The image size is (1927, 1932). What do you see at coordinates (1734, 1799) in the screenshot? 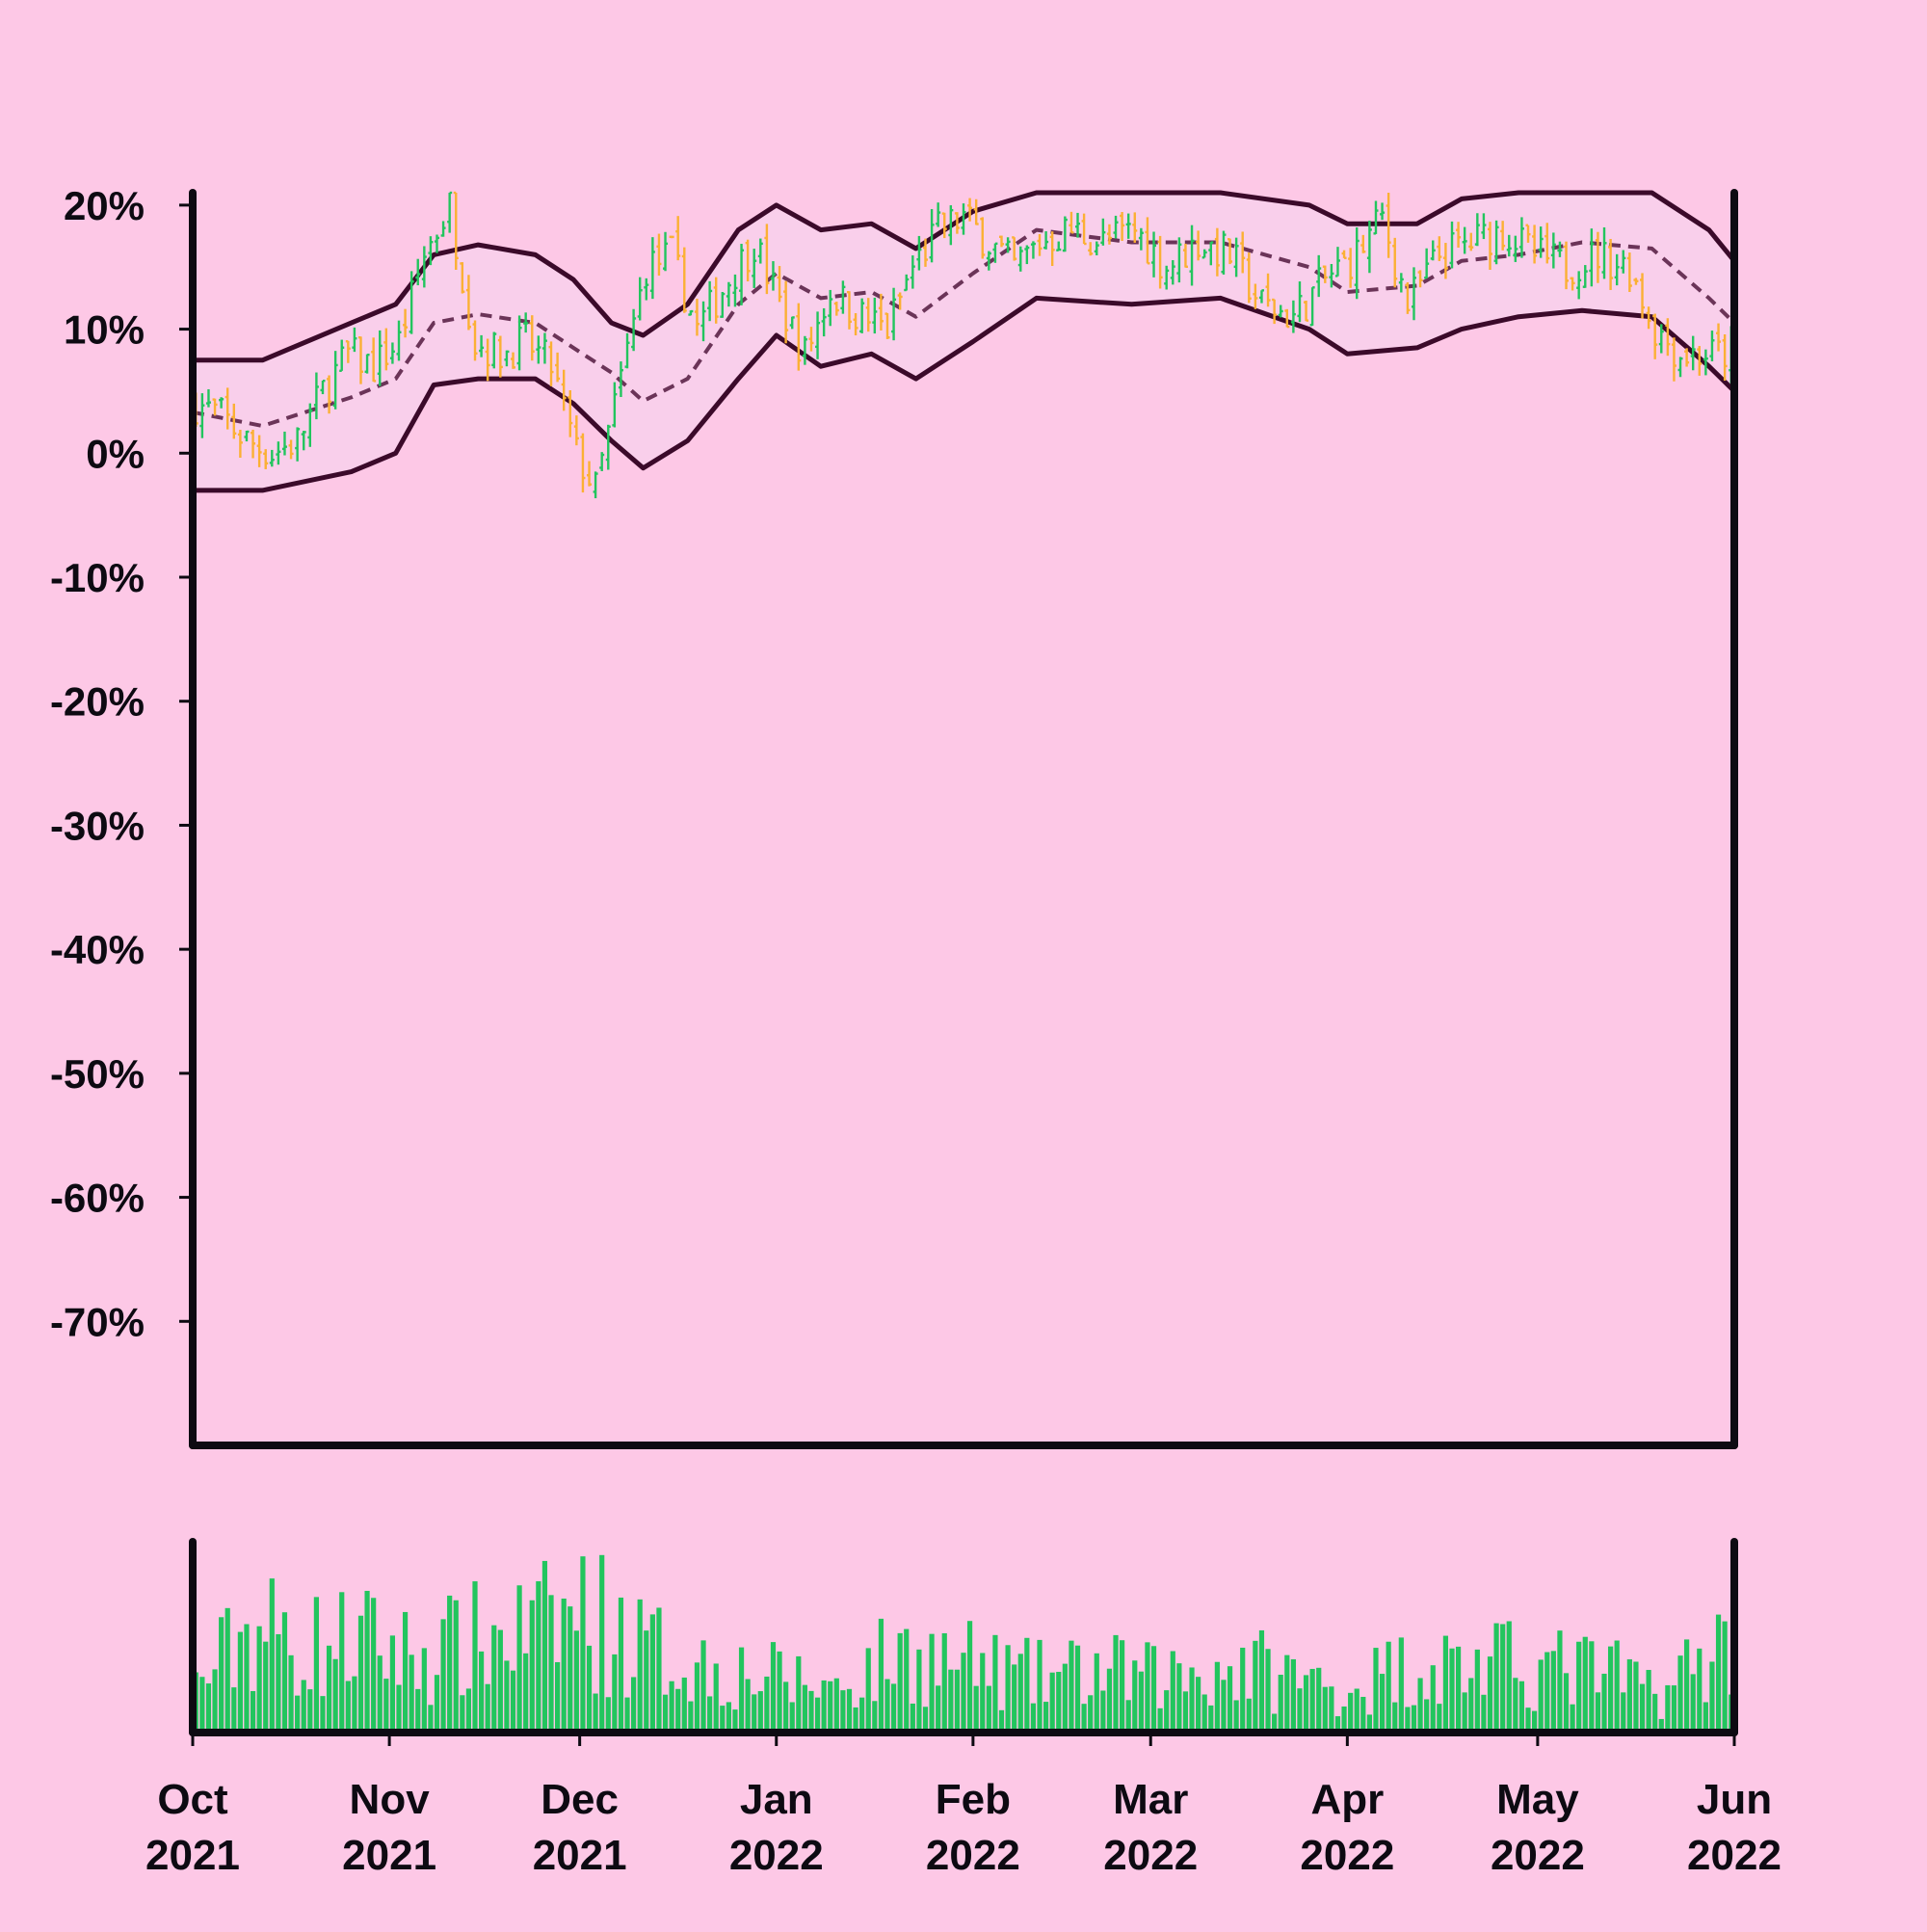
I see `x-tick-month-label: Jun` at bounding box center [1734, 1799].